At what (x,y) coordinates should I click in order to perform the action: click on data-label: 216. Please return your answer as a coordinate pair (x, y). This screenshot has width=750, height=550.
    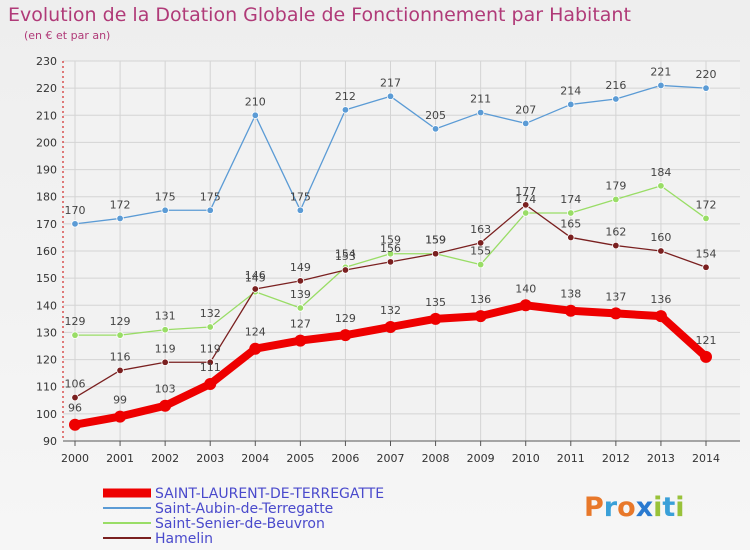
    Looking at the image, I should click on (615, 85).